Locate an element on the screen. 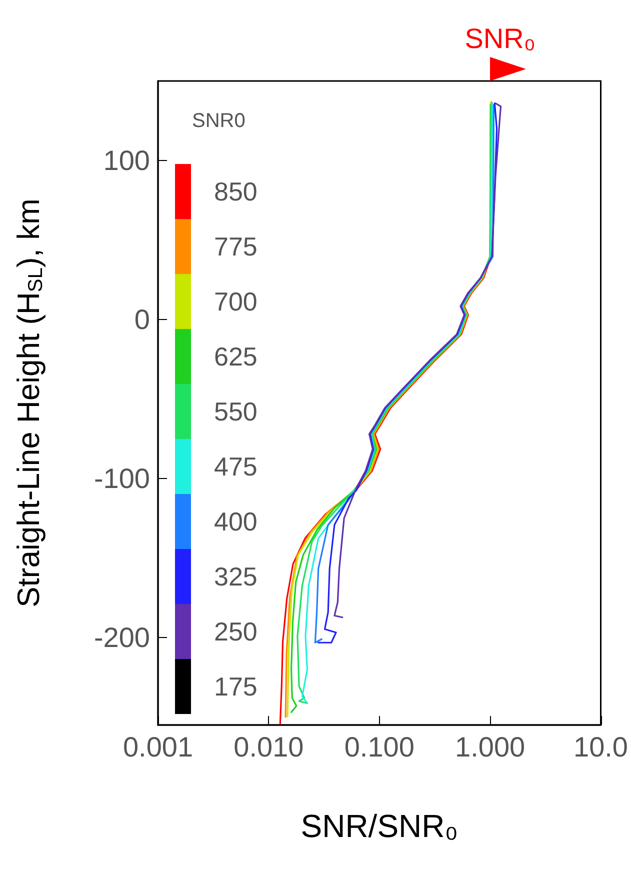 This screenshot has width=631, height=876. legend-title: SNR0 is located at coordinates (219, 121).